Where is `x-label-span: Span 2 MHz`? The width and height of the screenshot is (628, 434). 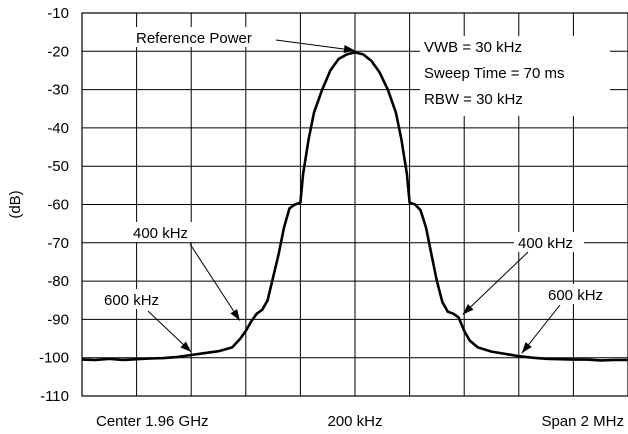
x-label-span: Span 2 MHz is located at coordinates (582, 421).